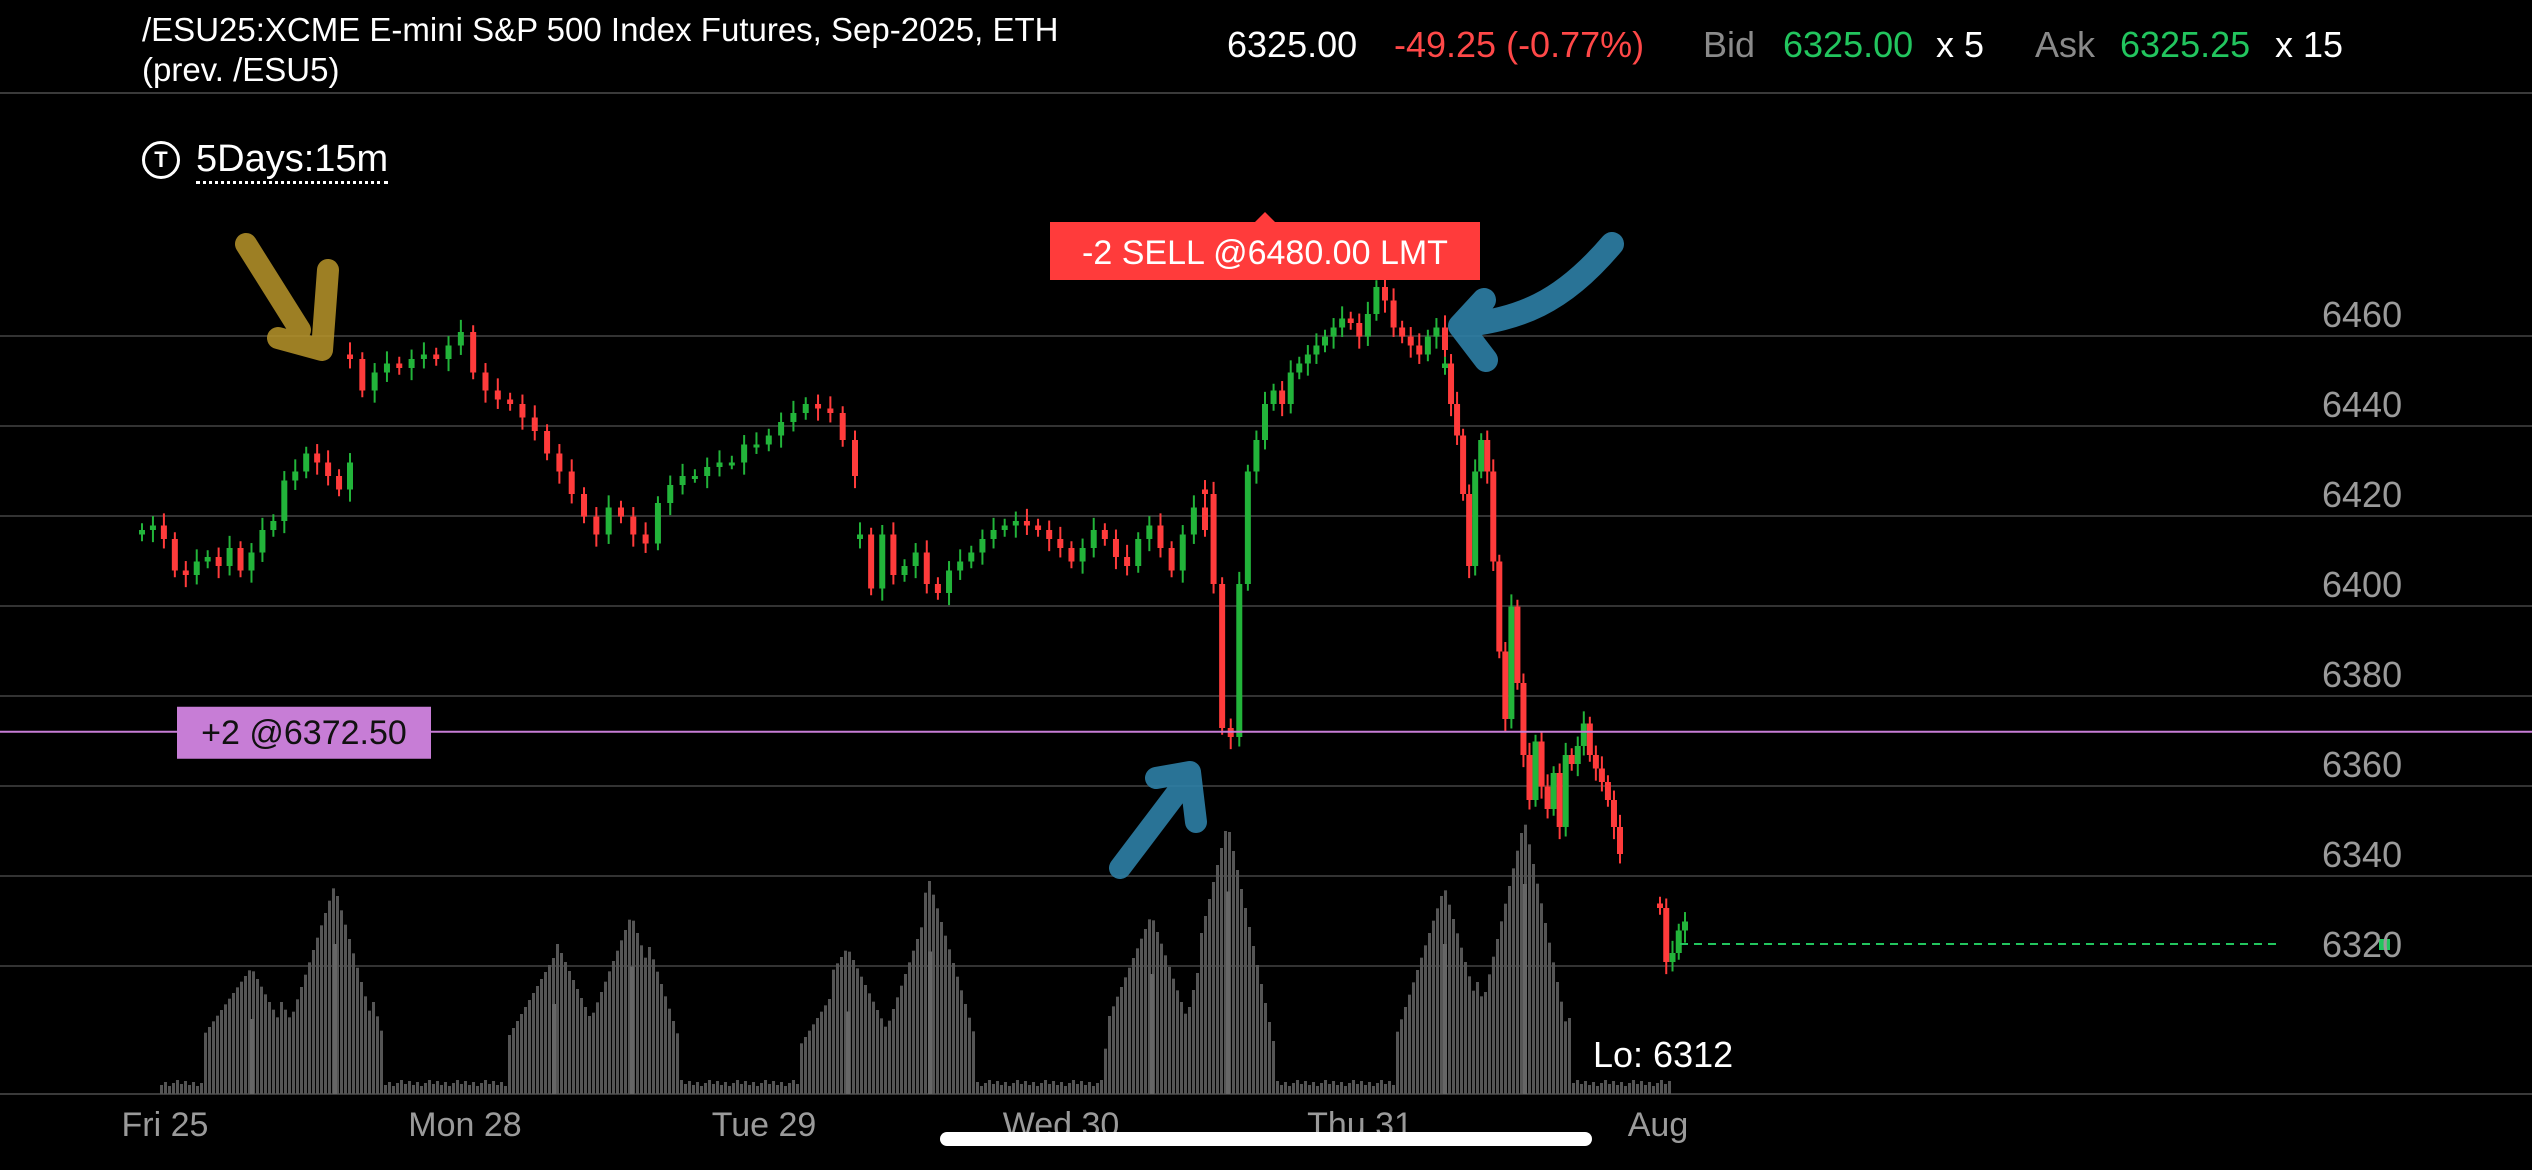  Describe the element at coordinates (161, 160) in the screenshot. I see `chart-type-icon: T` at that location.